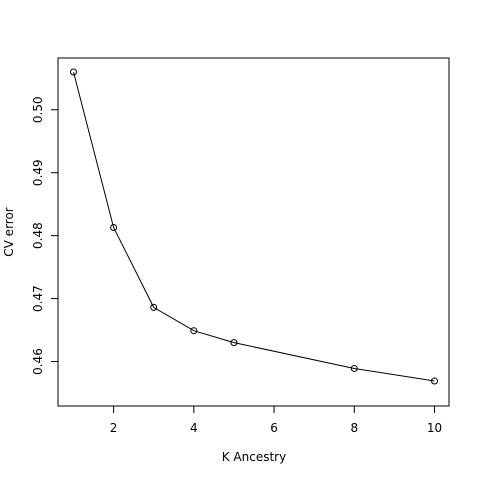 The image size is (480, 480). I want to click on x-tick-label: 2, so click(114, 428).